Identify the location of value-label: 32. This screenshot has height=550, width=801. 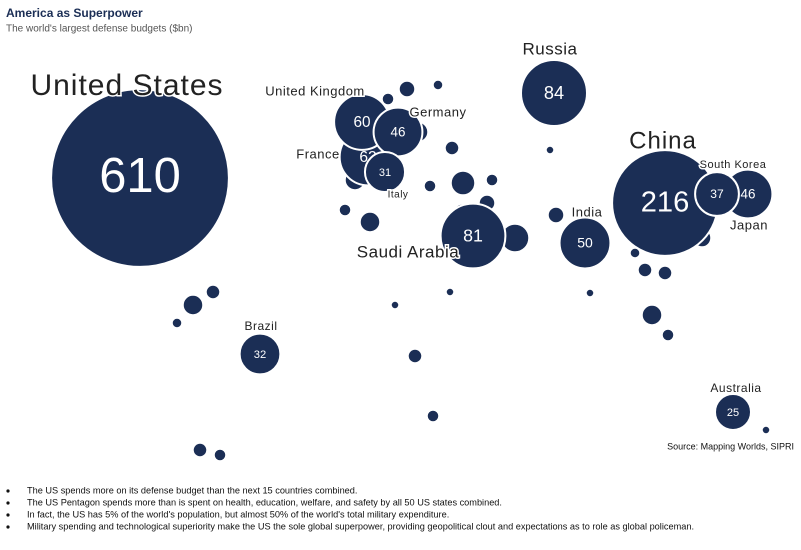
(260, 355).